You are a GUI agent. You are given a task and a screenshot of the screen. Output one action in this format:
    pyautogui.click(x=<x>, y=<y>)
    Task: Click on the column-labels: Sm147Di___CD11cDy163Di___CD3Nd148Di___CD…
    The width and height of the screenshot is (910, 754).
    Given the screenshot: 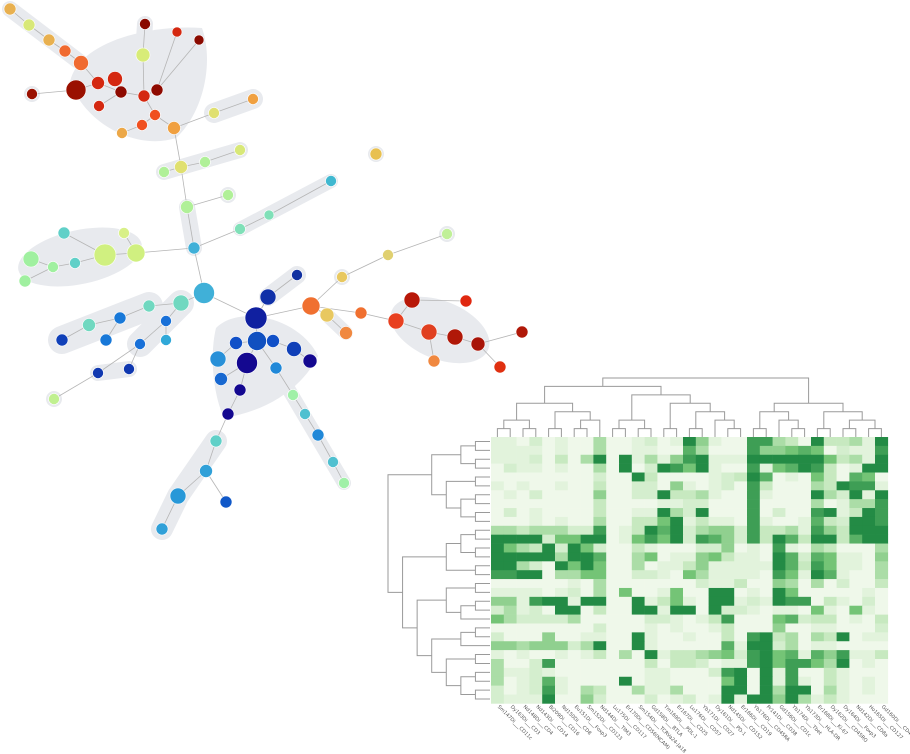 What is the action you would take?
    pyautogui.click(x=703, y=728)
    